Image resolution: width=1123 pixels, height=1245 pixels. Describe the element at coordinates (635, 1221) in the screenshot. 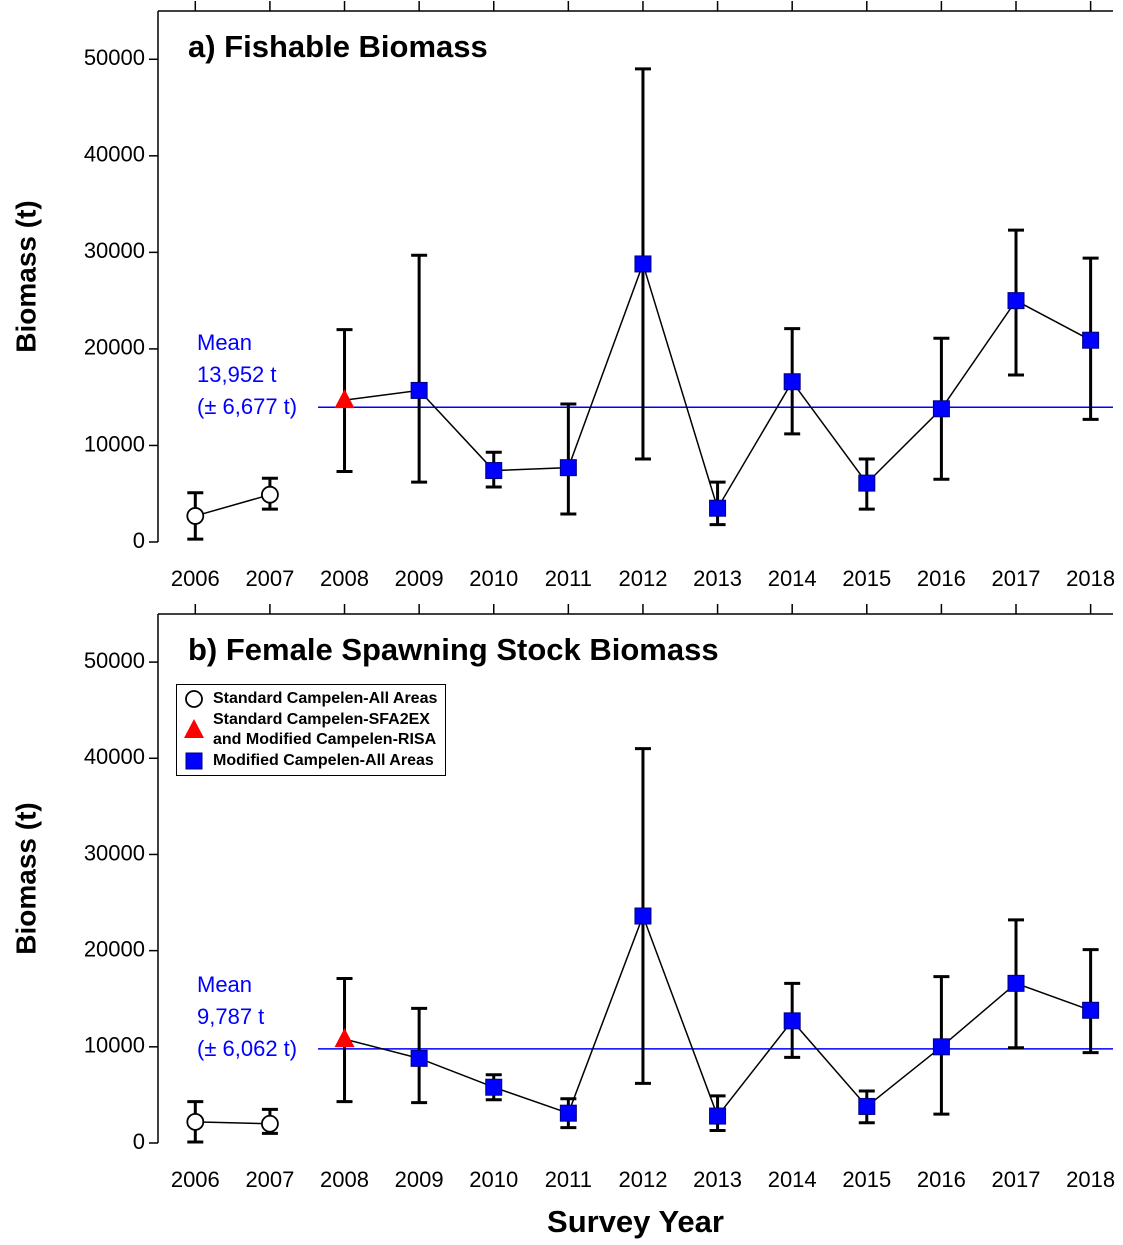

I see `x-axis-title: Survey Year` at that location.